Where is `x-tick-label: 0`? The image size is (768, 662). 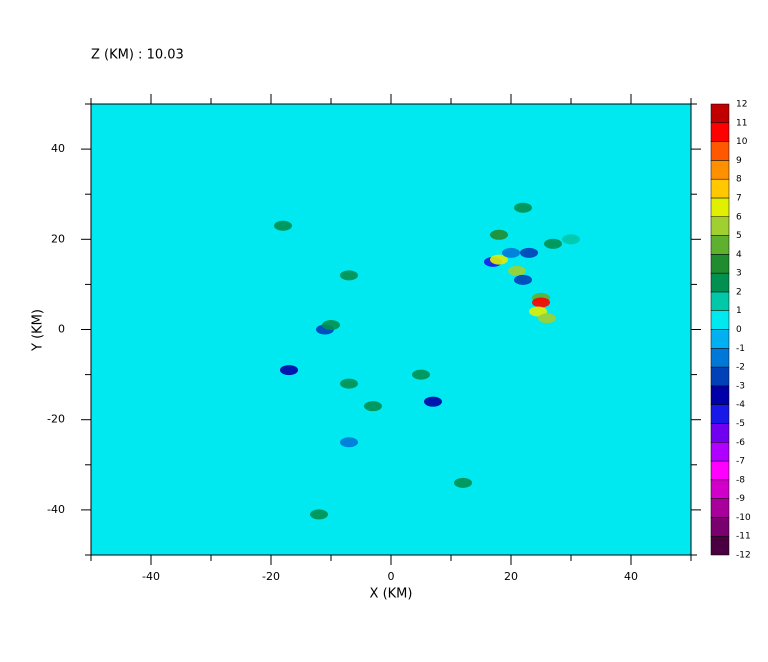 x-tick-label: 0 is located at coordinates (391, 576).